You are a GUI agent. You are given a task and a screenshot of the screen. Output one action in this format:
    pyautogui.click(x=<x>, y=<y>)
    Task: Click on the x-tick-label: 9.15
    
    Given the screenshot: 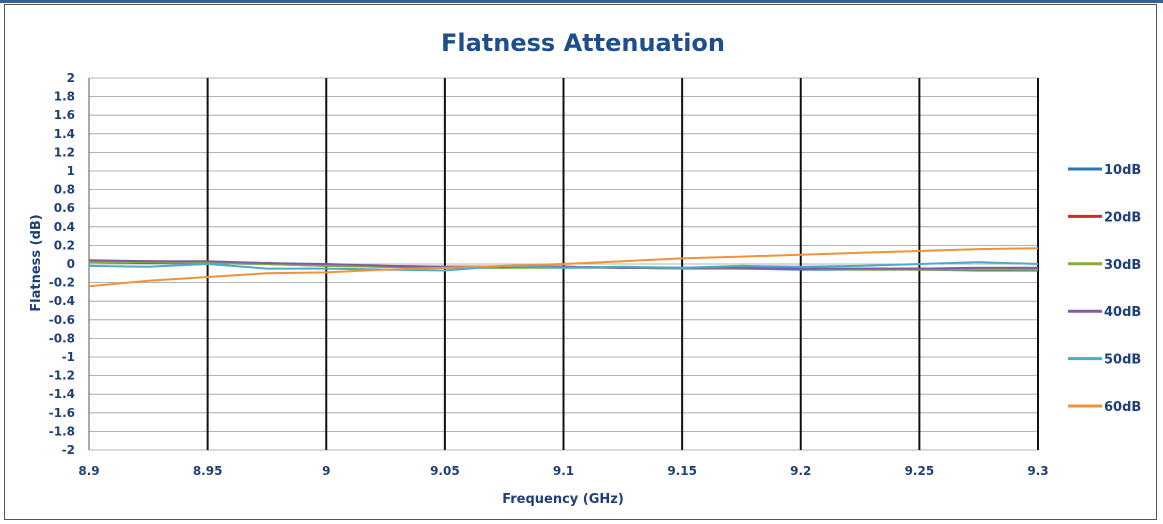 What is the action you would take?
    pyautogui.click(x=682, y=471)
    